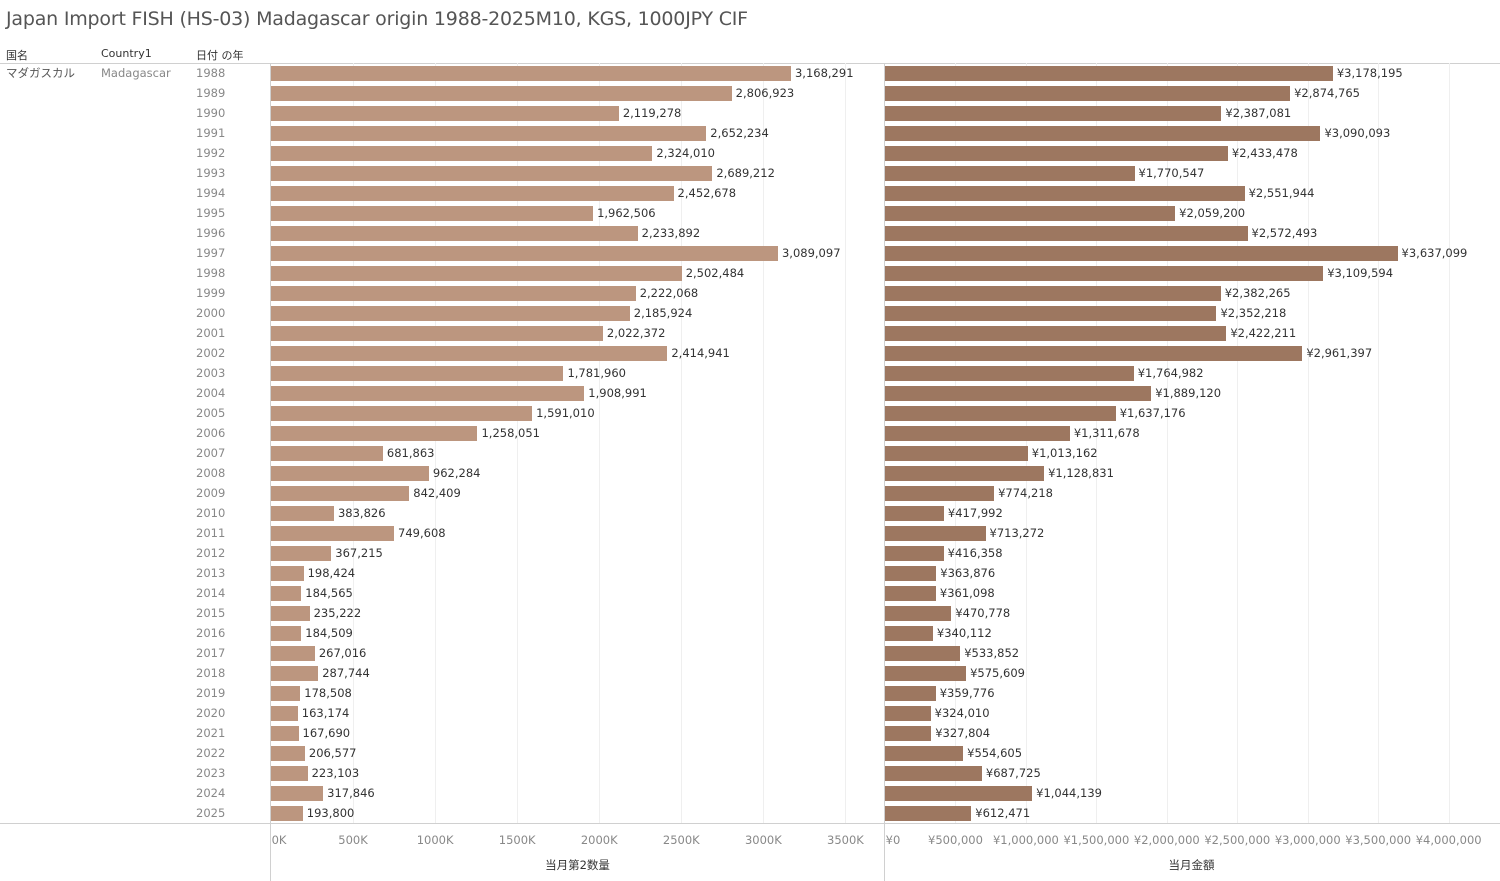 The width and height of the screenshot is (1500, 881). What do you see at coordinates (220, 55) in the screenshot?
I see `header-year: 日付 の年` at bounding box center [220, 55].